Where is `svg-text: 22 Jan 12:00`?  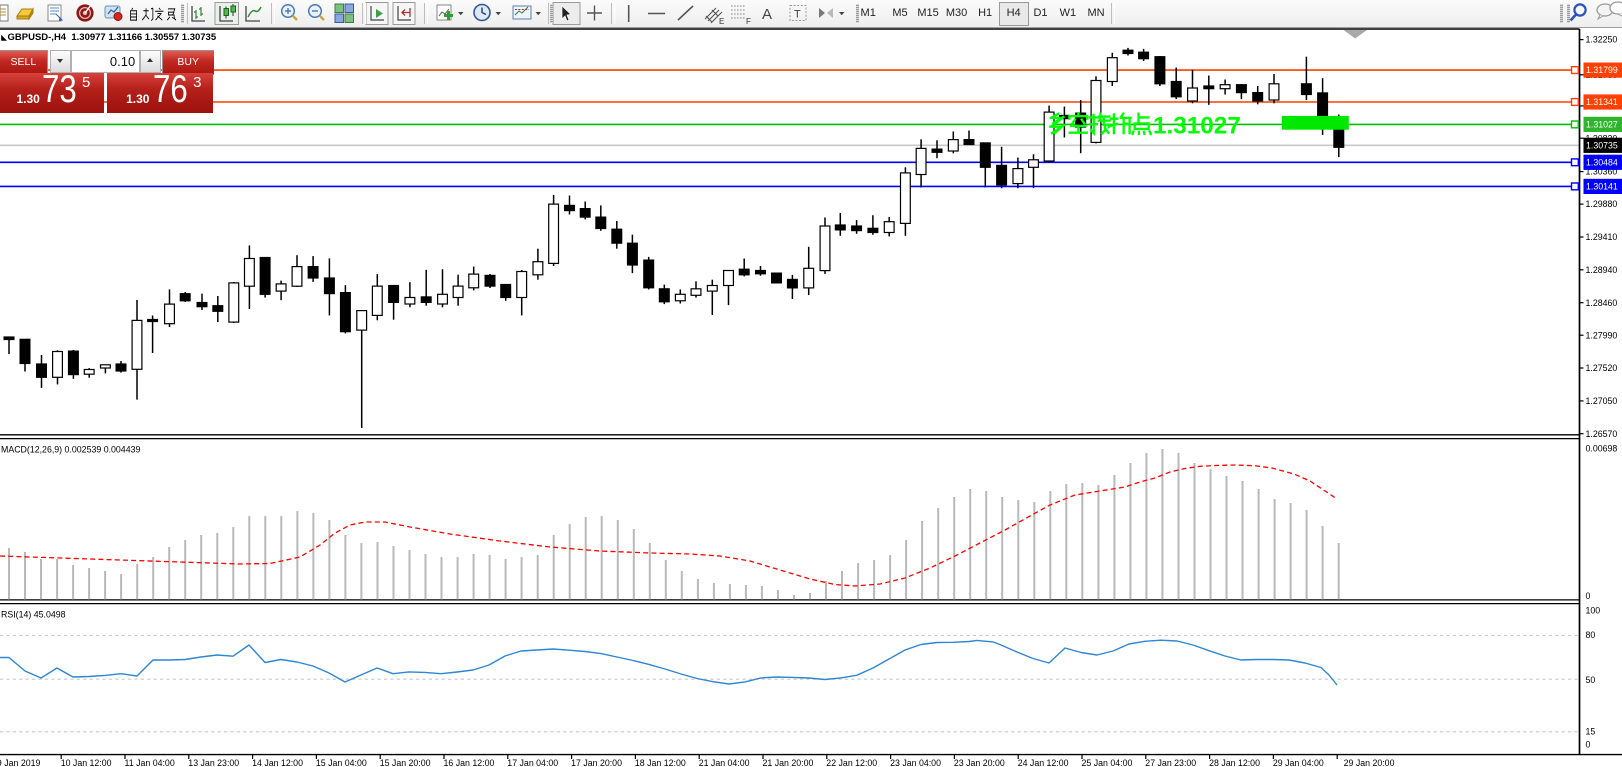 svg-text: 22 Jan 12:00 is located at coordinates (851, 762).